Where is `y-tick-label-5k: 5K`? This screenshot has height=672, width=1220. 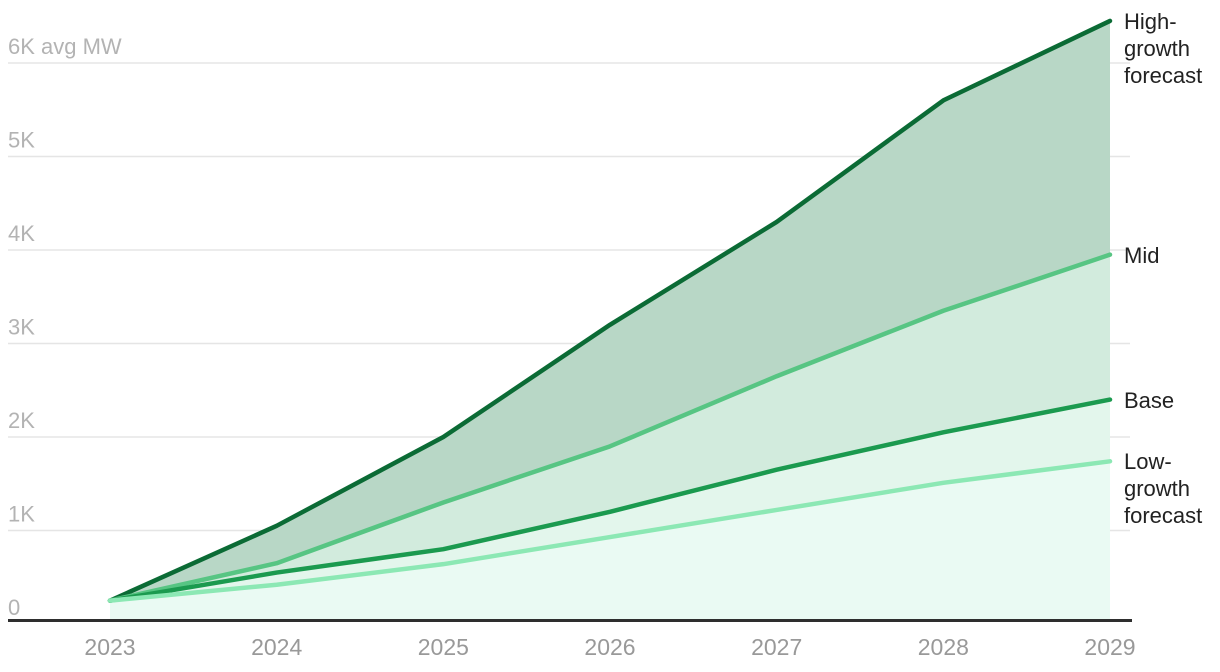
y-tick-label-5k: 5K is located at coordinates (21, 140).